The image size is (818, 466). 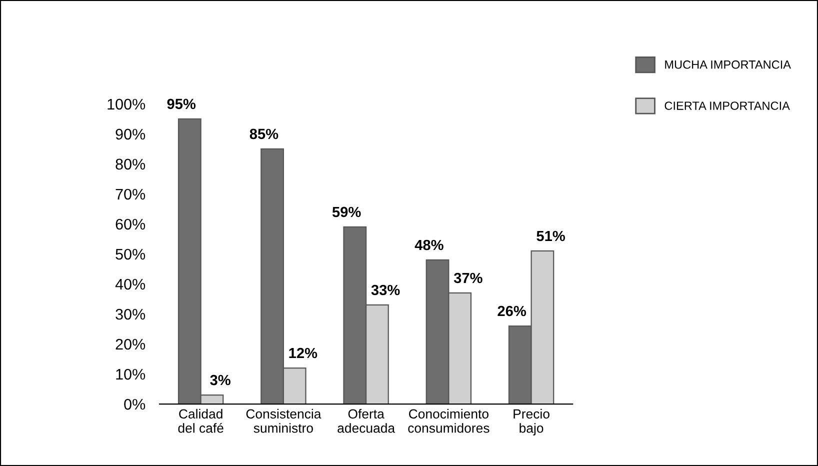 What do you see at coordinates (201, 420) in the screenshot?
I see `x-tick-label: Calidad del café` at bounding box center [201, 420].